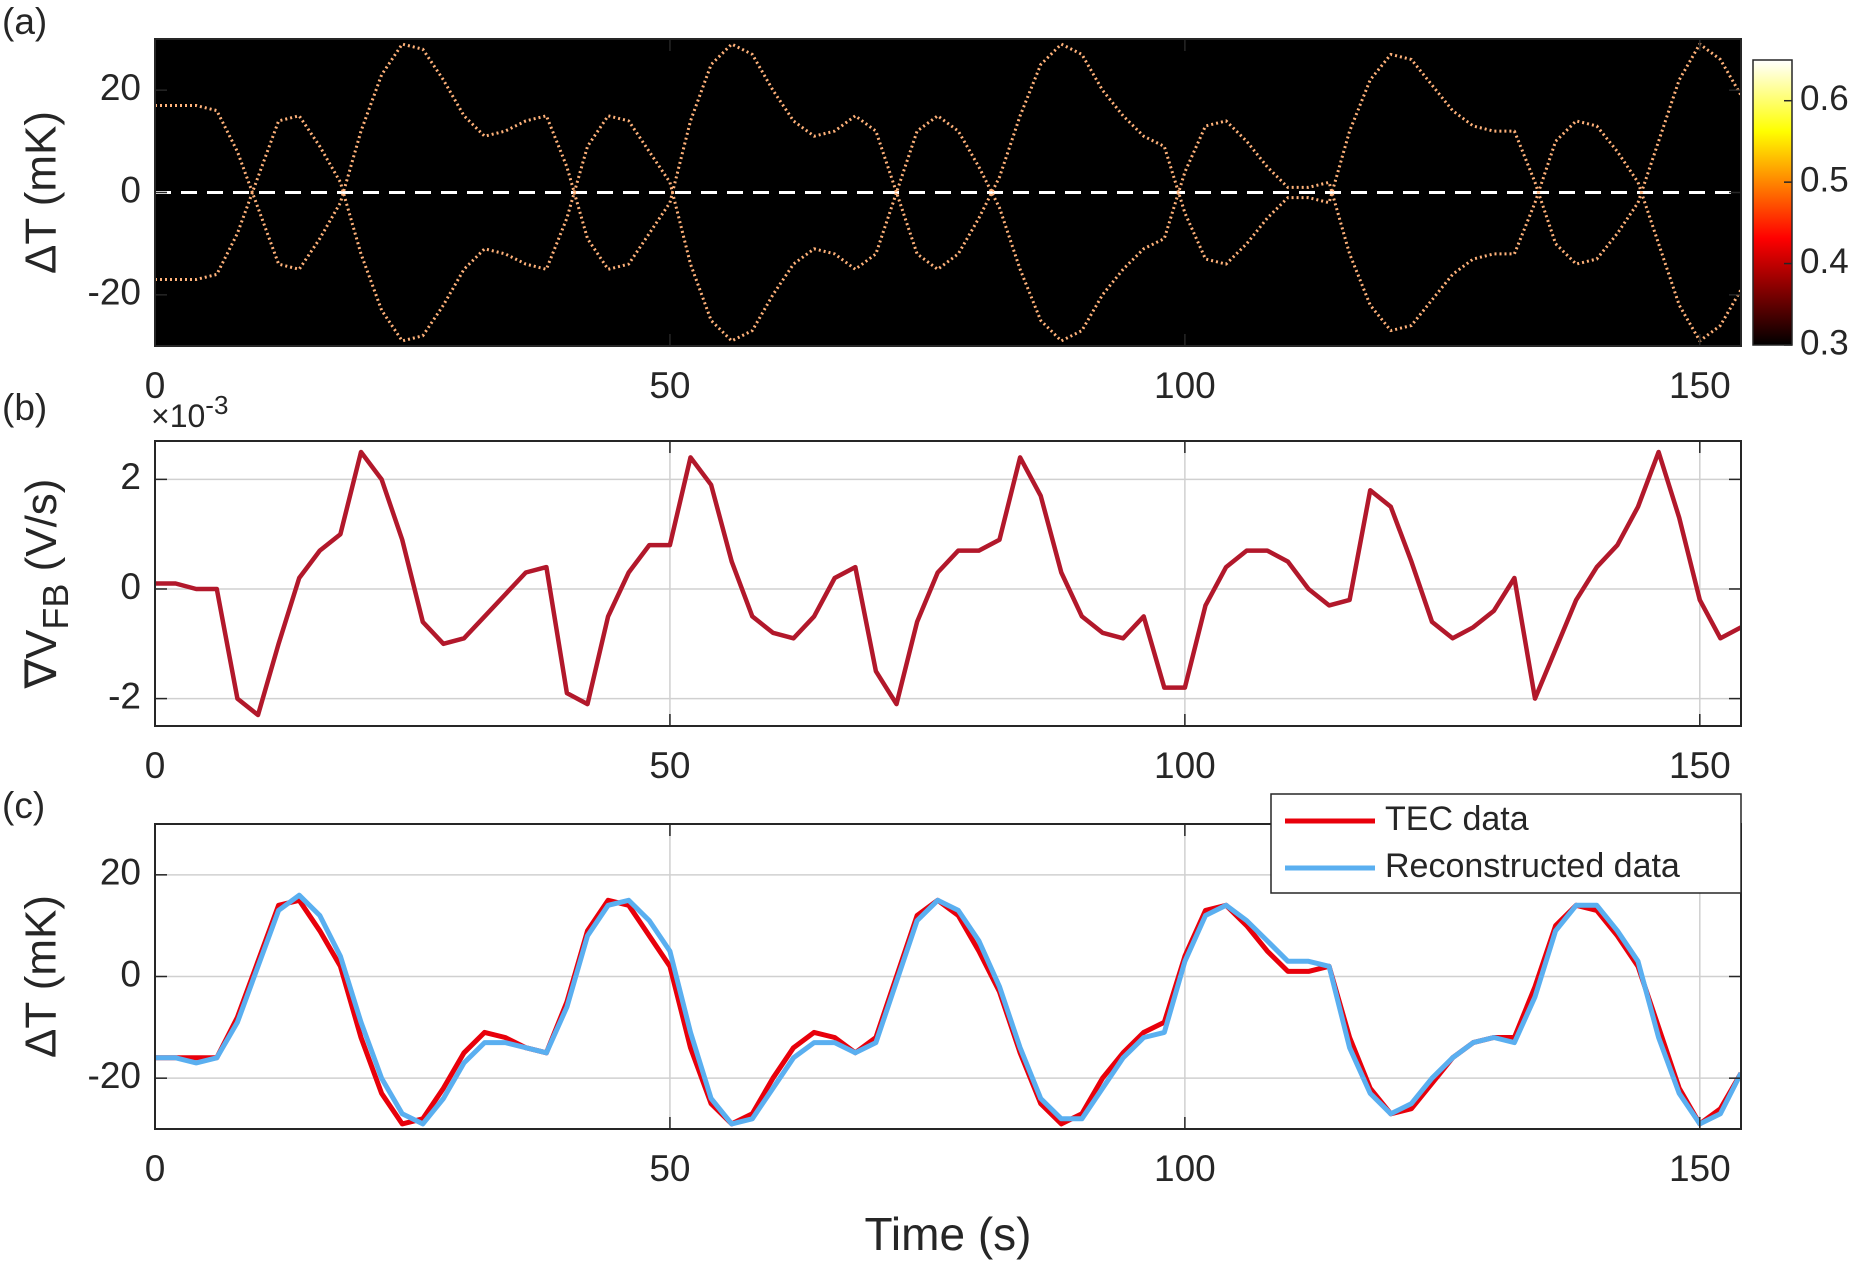 The height and width of the screenshot is (1268, 1866). What do you see at coordinates (1532, 866) in the screenshot?
I see `legend-label: Reconstructed data` at bounding box center [1532, 866].